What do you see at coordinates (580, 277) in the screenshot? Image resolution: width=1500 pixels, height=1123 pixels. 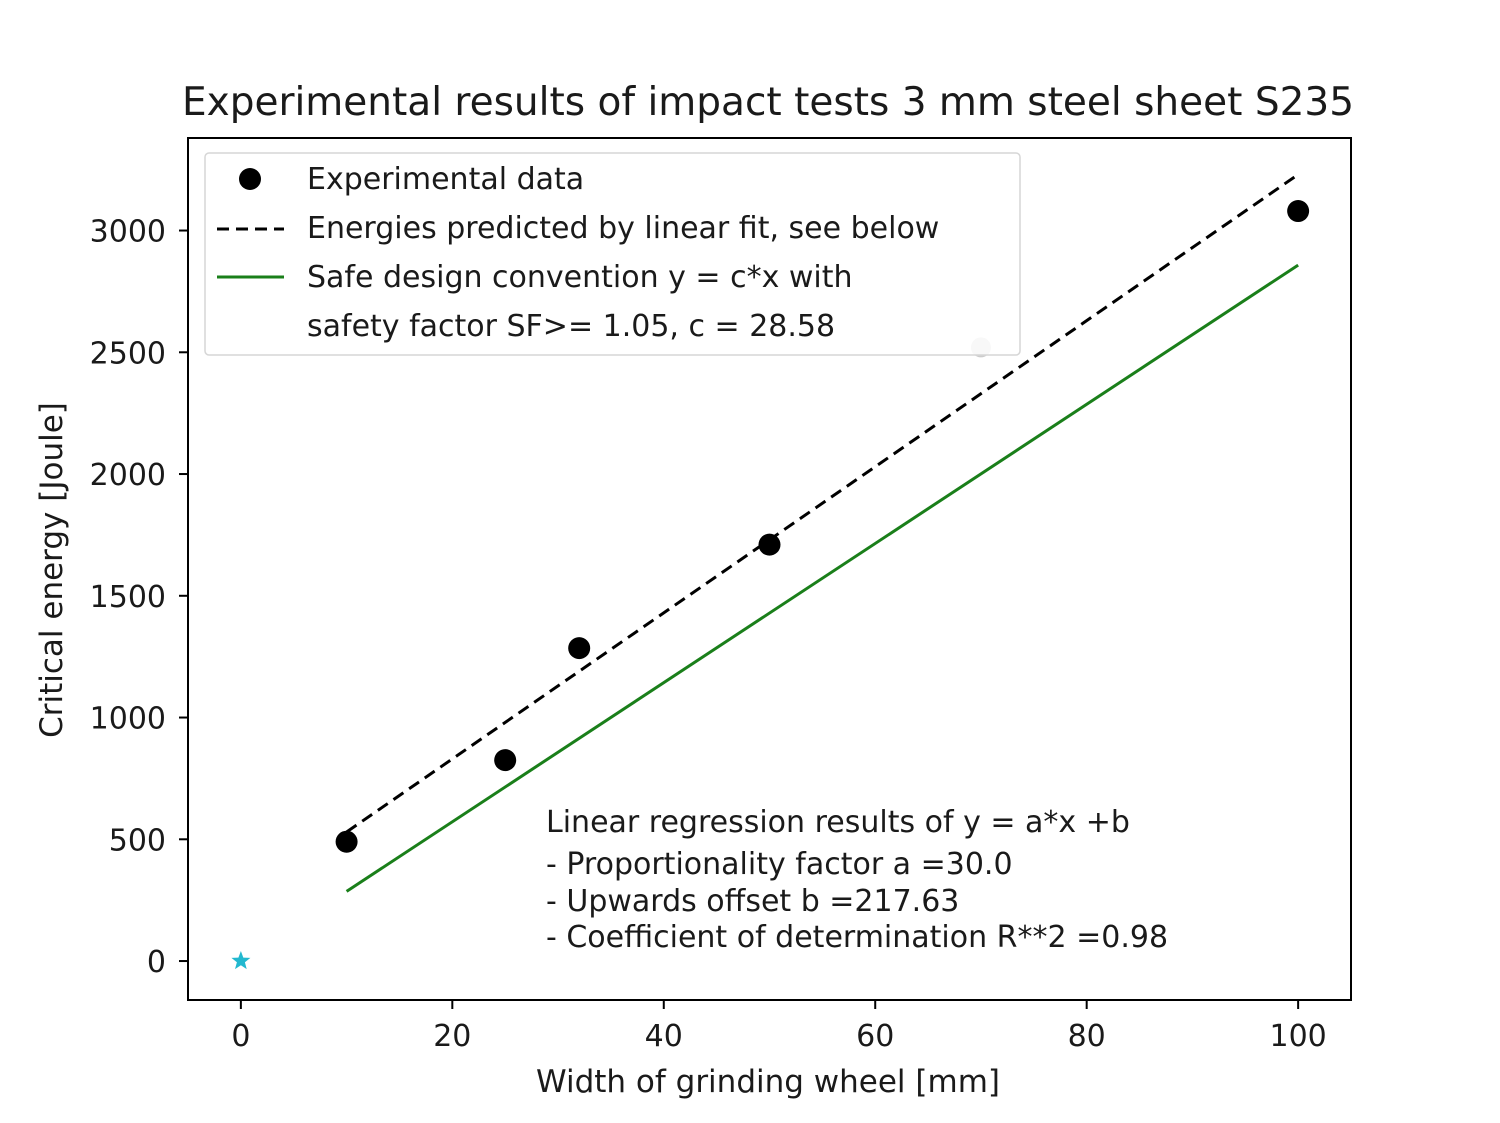 I see `legend-label: Safe design convention y = c*x with` at bounding box center [580, 277].